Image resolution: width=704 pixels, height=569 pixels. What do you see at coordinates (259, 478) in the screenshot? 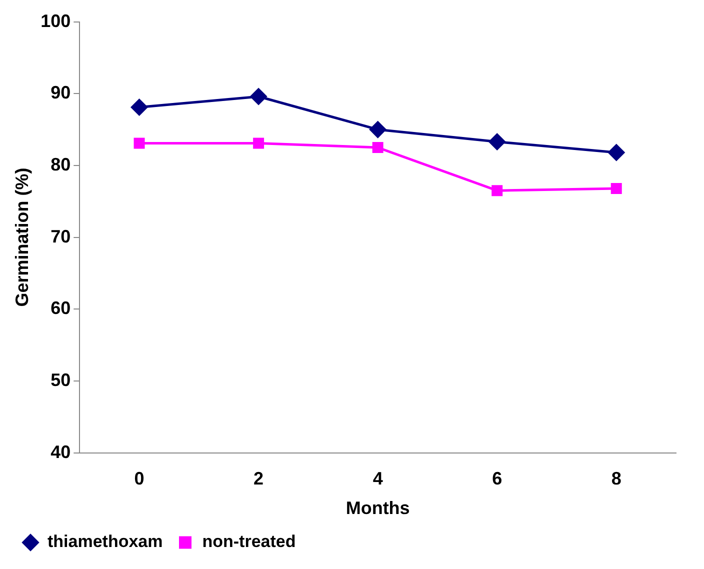
I see `x-tick-label: 2` at bounding box center [259, 478].